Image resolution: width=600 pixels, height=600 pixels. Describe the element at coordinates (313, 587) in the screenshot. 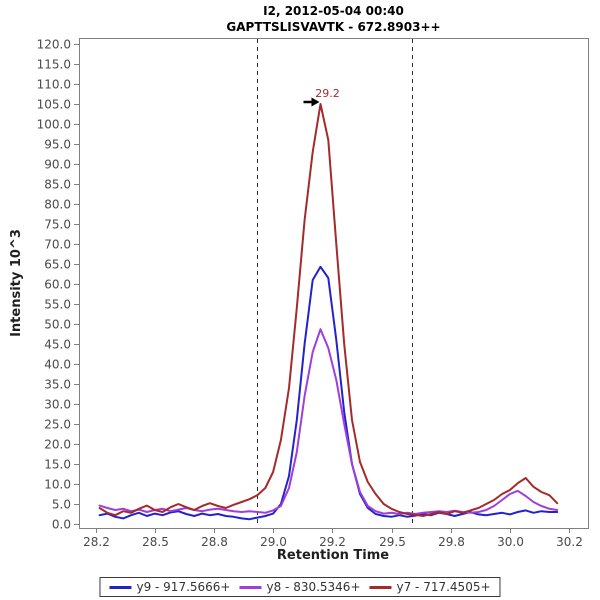

I see `legend-series-label: y8 - 830.5346+` at that location.